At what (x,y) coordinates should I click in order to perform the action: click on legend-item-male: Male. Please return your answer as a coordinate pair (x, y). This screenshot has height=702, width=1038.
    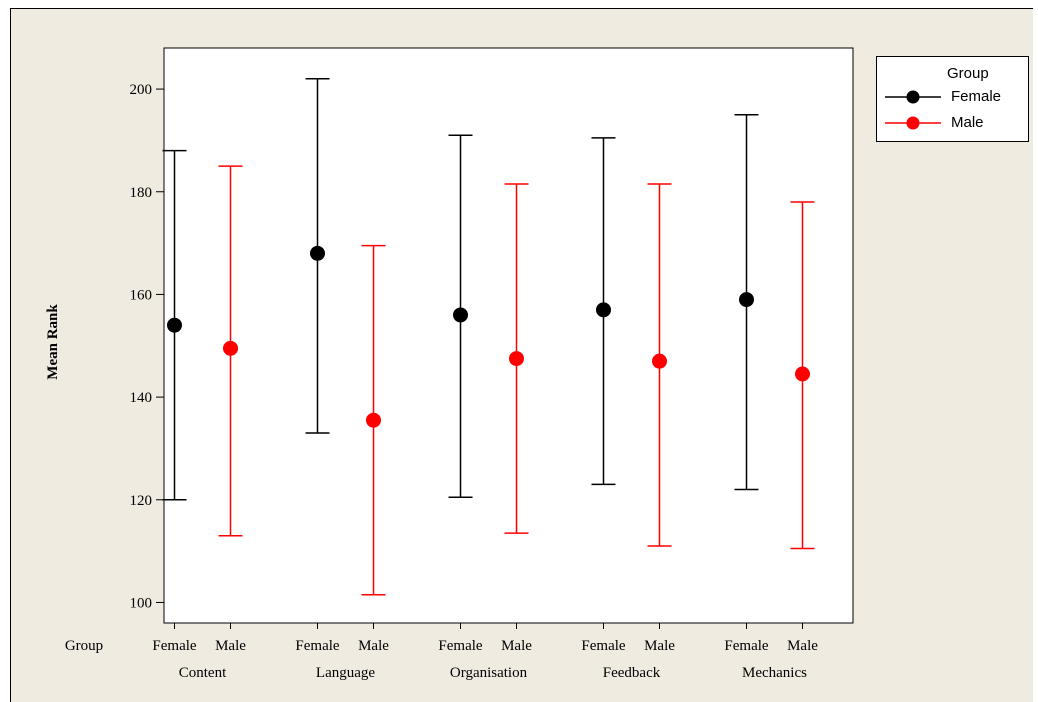
    Looking at the image, I should click on (955, 123).